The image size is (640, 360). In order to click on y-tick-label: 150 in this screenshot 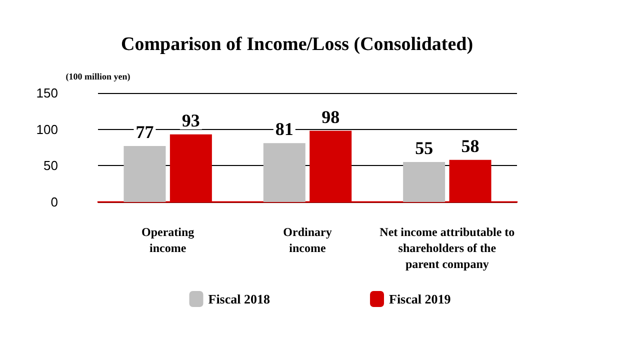, I will do `click(47, 93)`.